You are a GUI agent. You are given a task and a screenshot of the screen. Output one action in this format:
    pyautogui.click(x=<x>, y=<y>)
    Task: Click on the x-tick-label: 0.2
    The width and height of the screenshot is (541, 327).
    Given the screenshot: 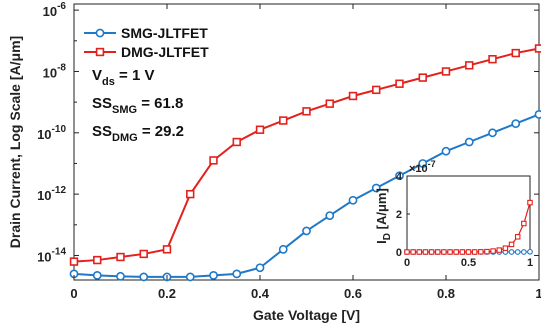 What is the action you would take?
    pyautogui.click(x=167, y=293)
    